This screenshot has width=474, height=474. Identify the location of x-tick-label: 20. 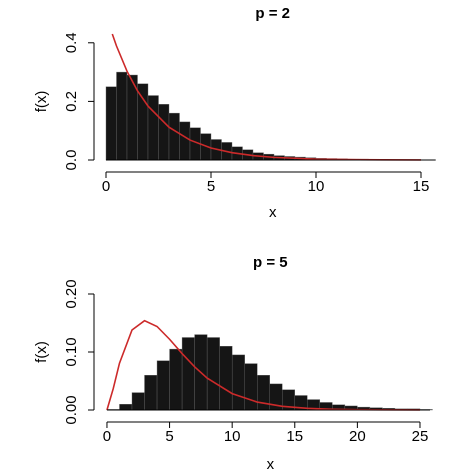
(357, 436).